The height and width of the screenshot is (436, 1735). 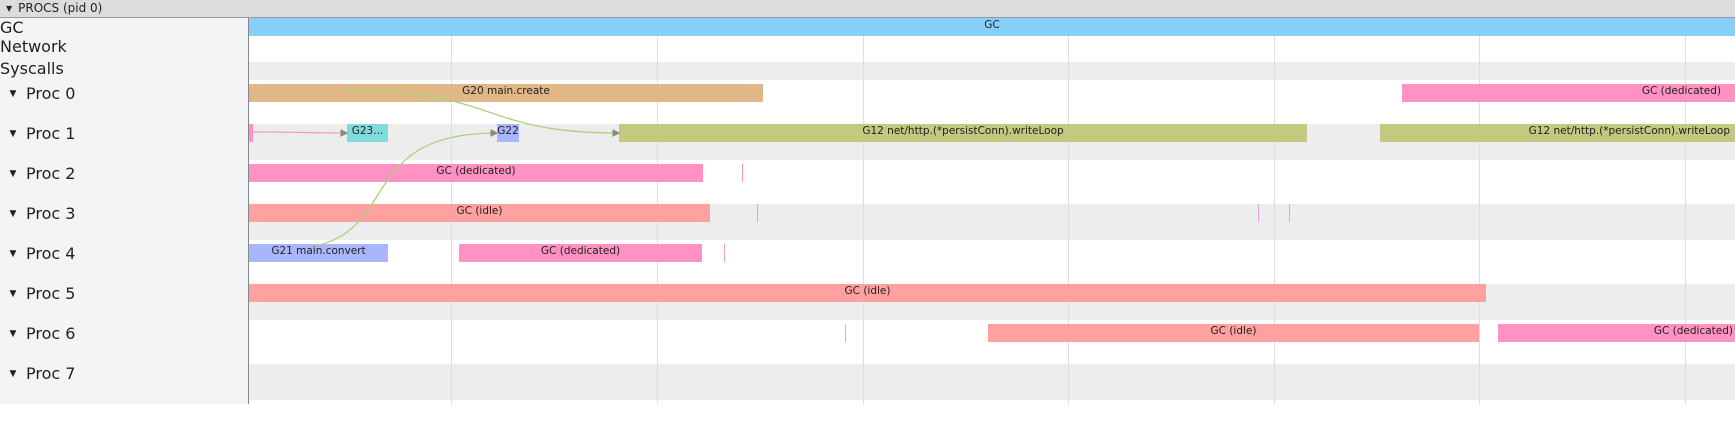 I want to click on slice-gc: GC, so click(x=992, y=27).